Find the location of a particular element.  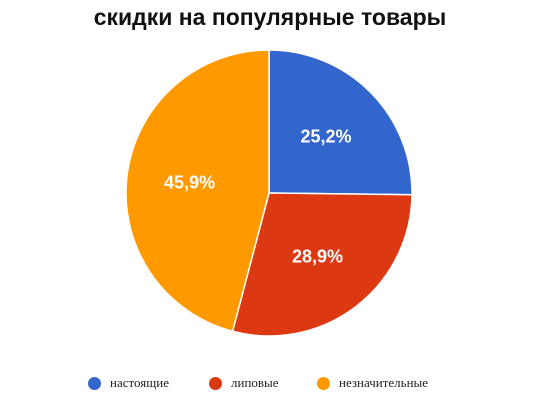

pie-slice-label-1: 28,9% is located at coordinates (317, 257).